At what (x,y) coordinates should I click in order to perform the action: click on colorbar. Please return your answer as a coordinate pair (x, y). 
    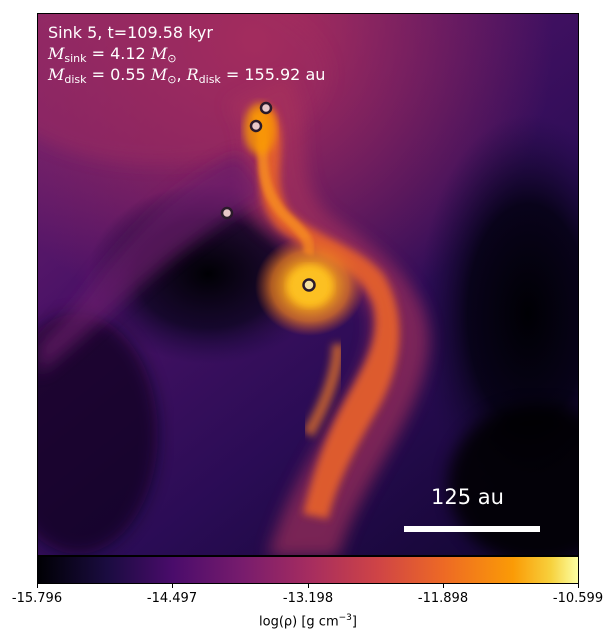
    Looking at the image, I should click on (308, 570).